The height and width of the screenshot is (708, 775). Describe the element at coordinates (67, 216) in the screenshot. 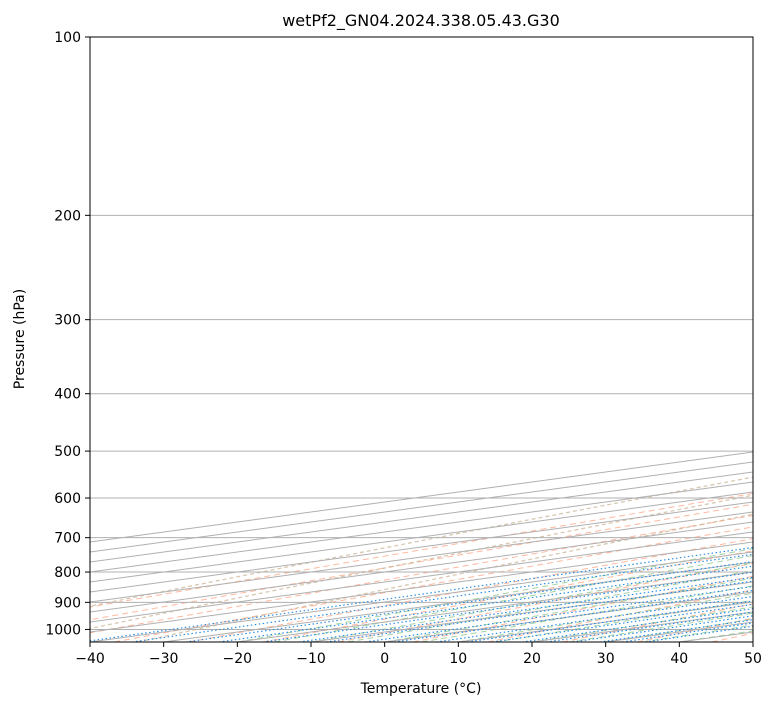

I see `y-tick-label: 200` at that location.